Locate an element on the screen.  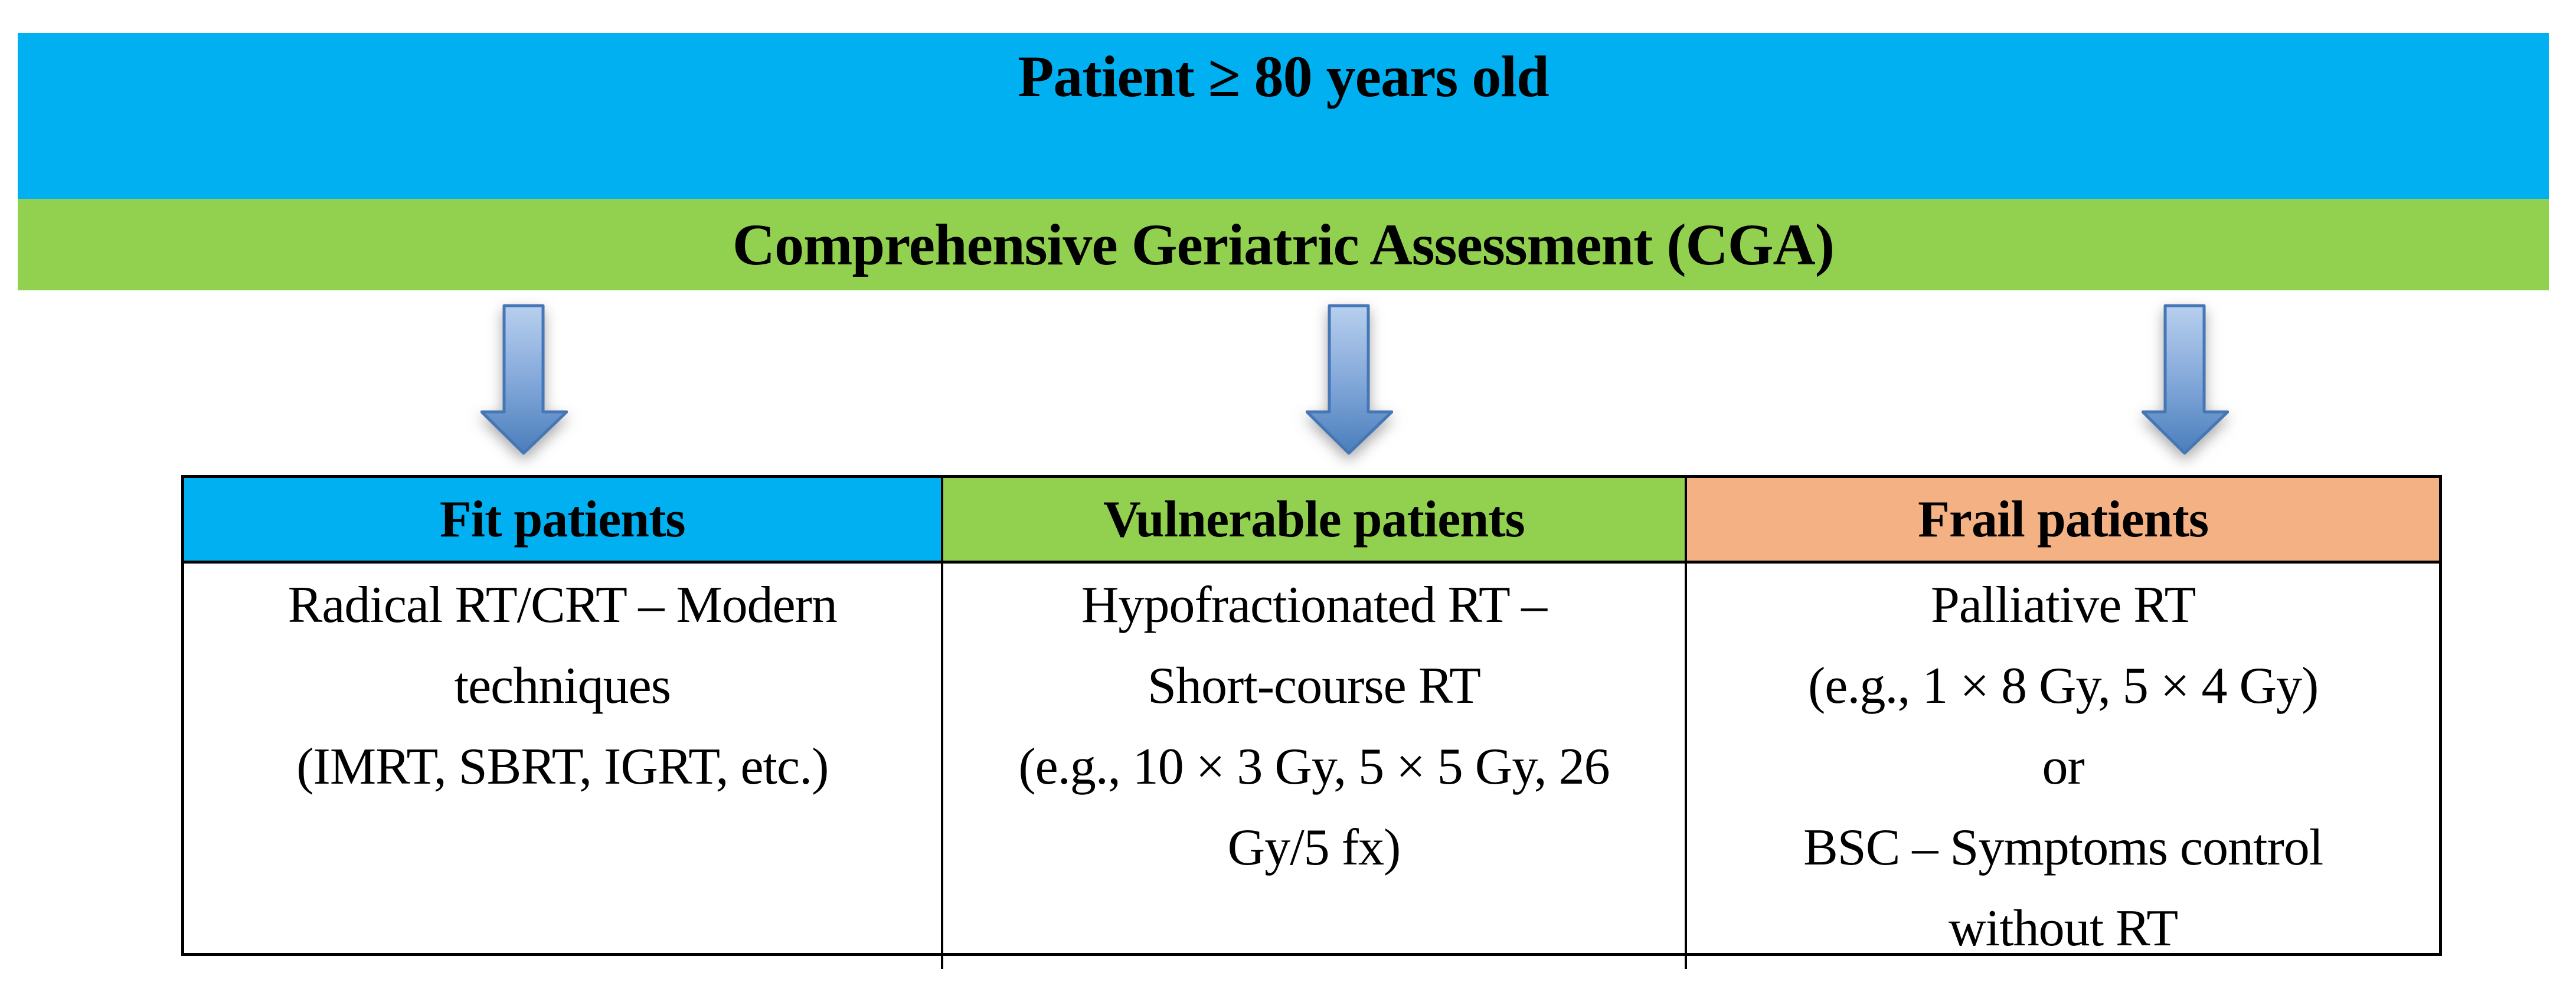
table-header-vulnerable-patients: Vulnerable patients is located at coordinates (1315, 521).